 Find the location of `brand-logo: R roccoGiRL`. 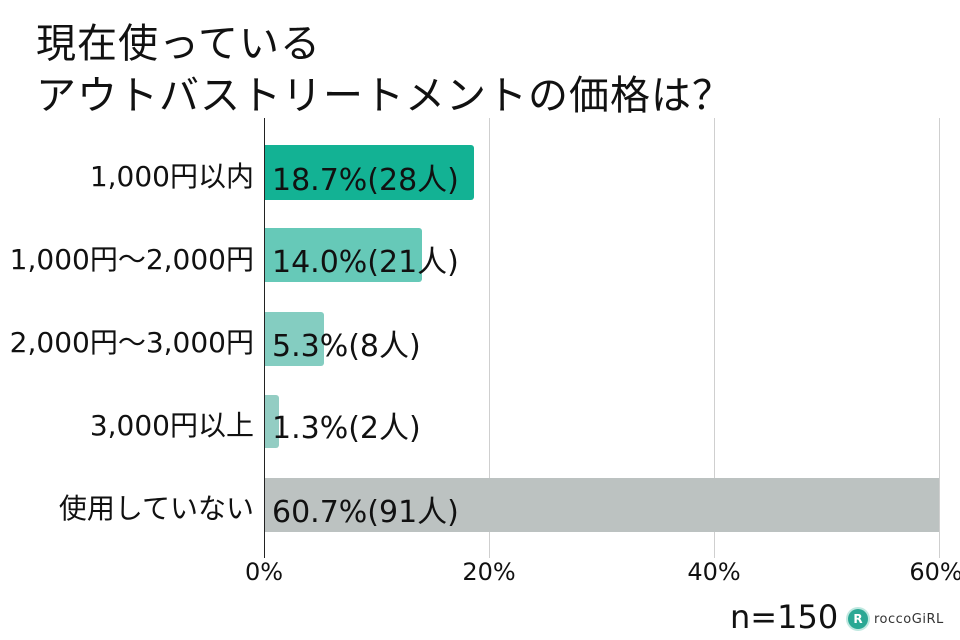

brand-logo: R roccoGiRL is located at coordinates (896, 619).